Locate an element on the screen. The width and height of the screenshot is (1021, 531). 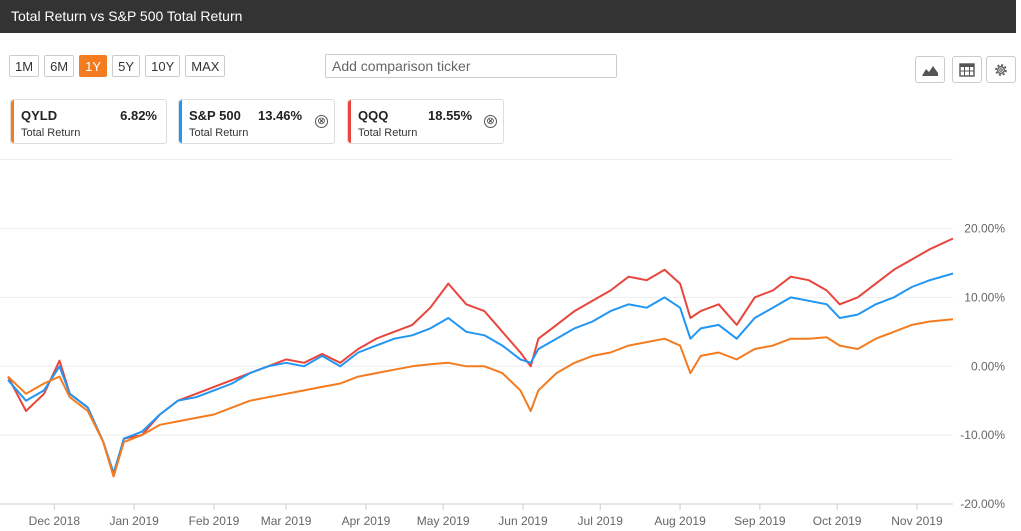
y-tick-label: 10.00% is located at coordinates (984, 297).